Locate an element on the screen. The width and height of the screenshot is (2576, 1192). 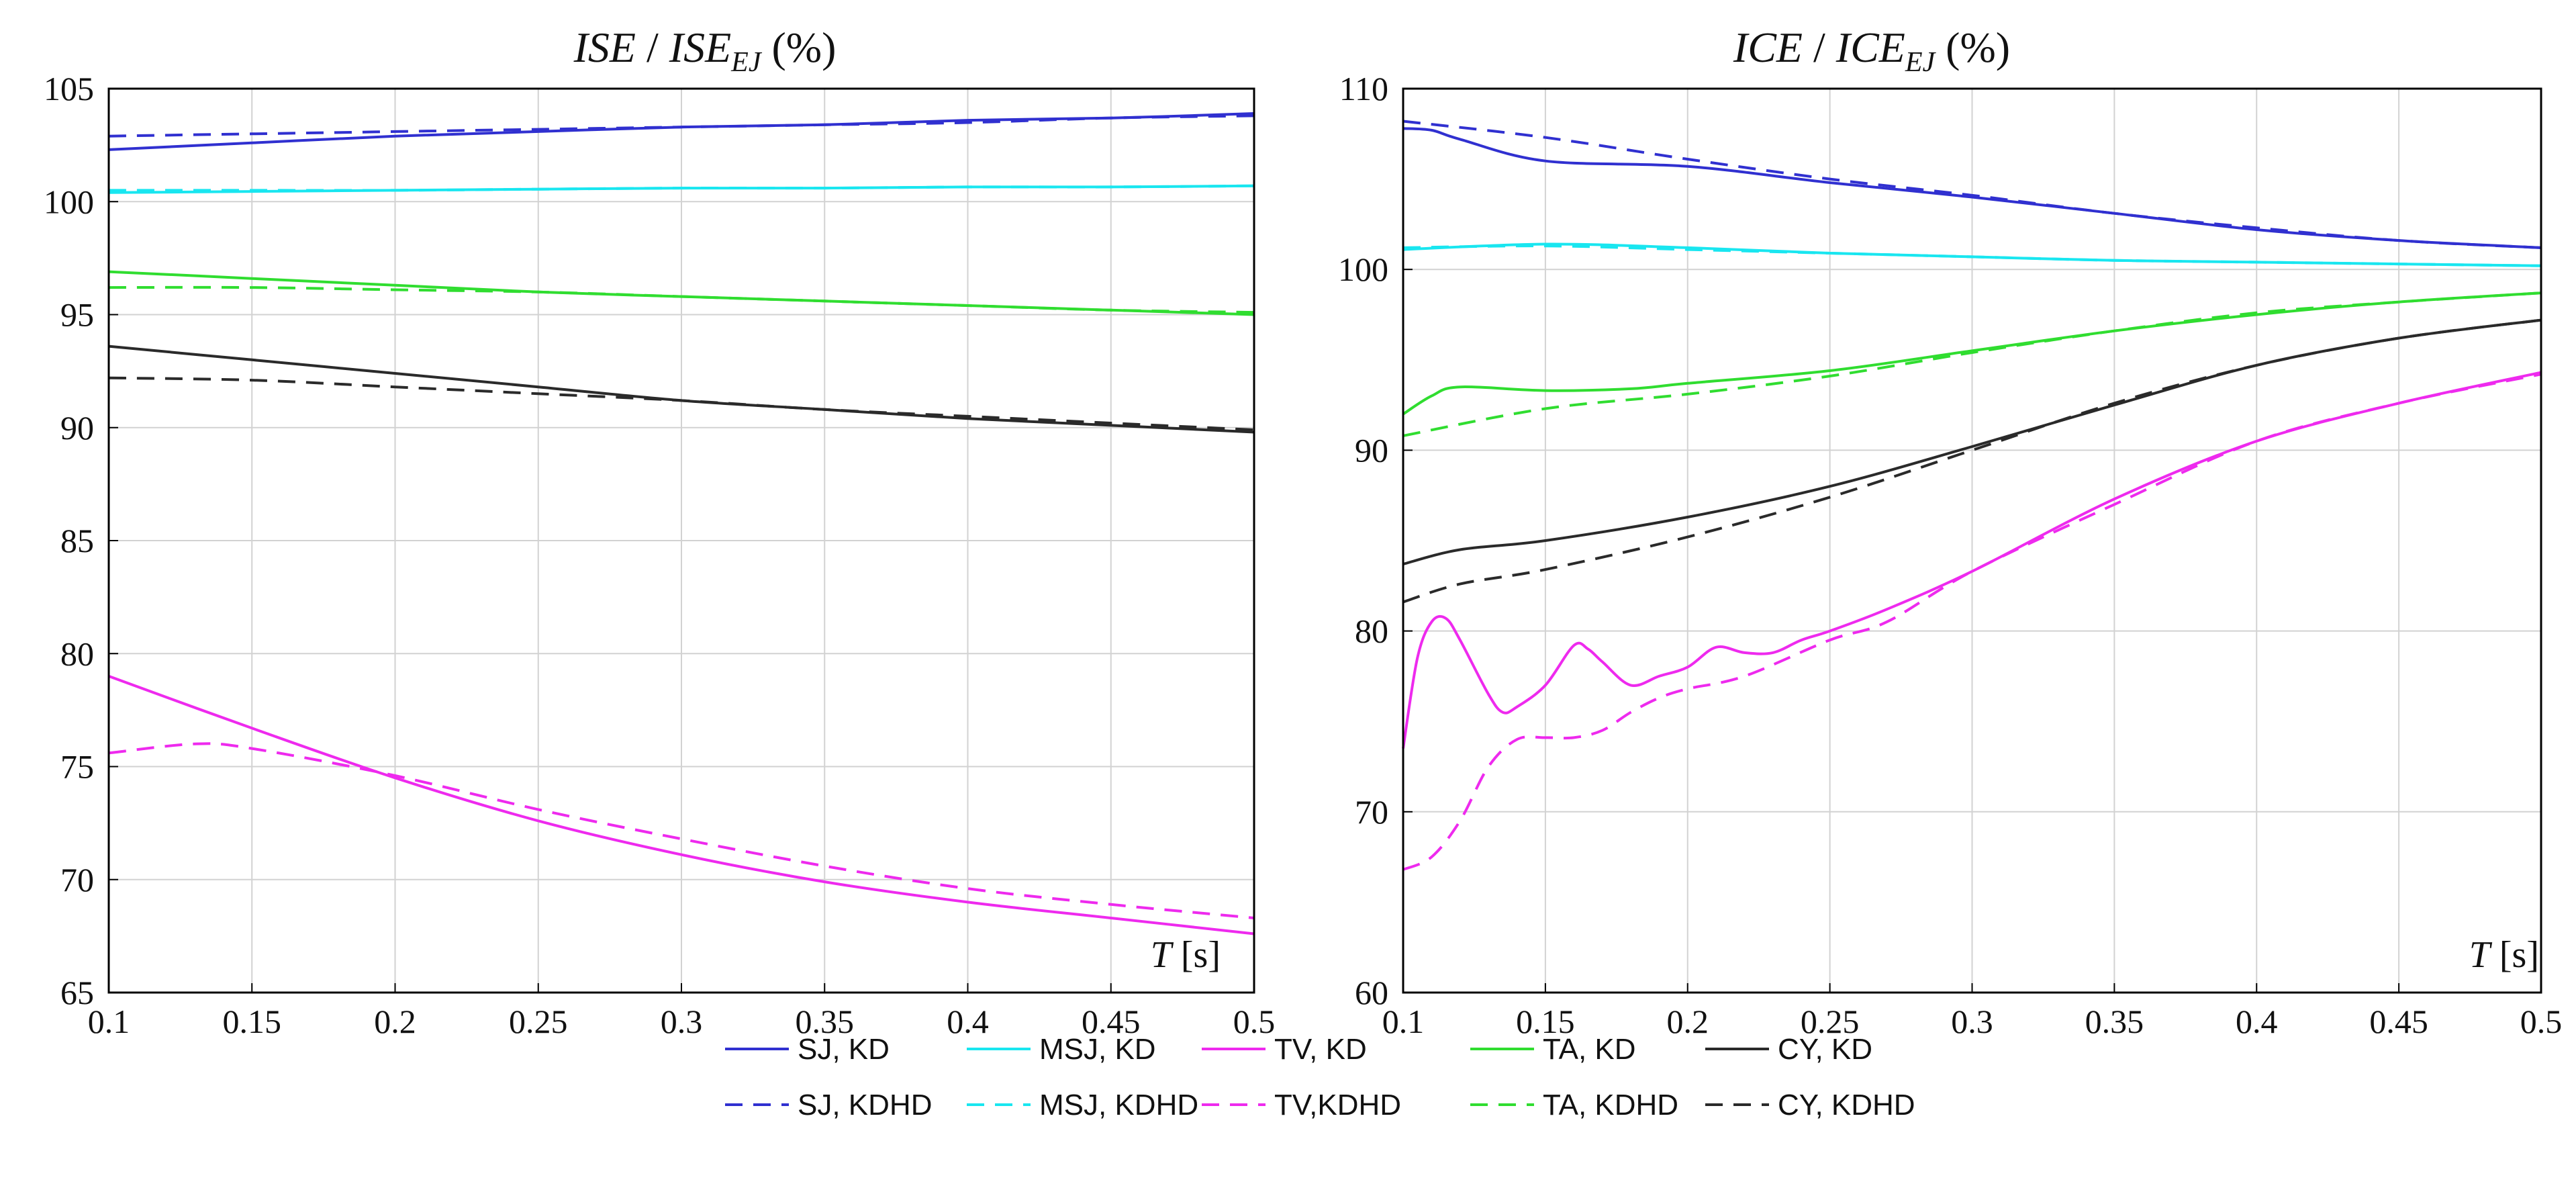
ice-series-tv-kd is located at coordinates (1972, 560).